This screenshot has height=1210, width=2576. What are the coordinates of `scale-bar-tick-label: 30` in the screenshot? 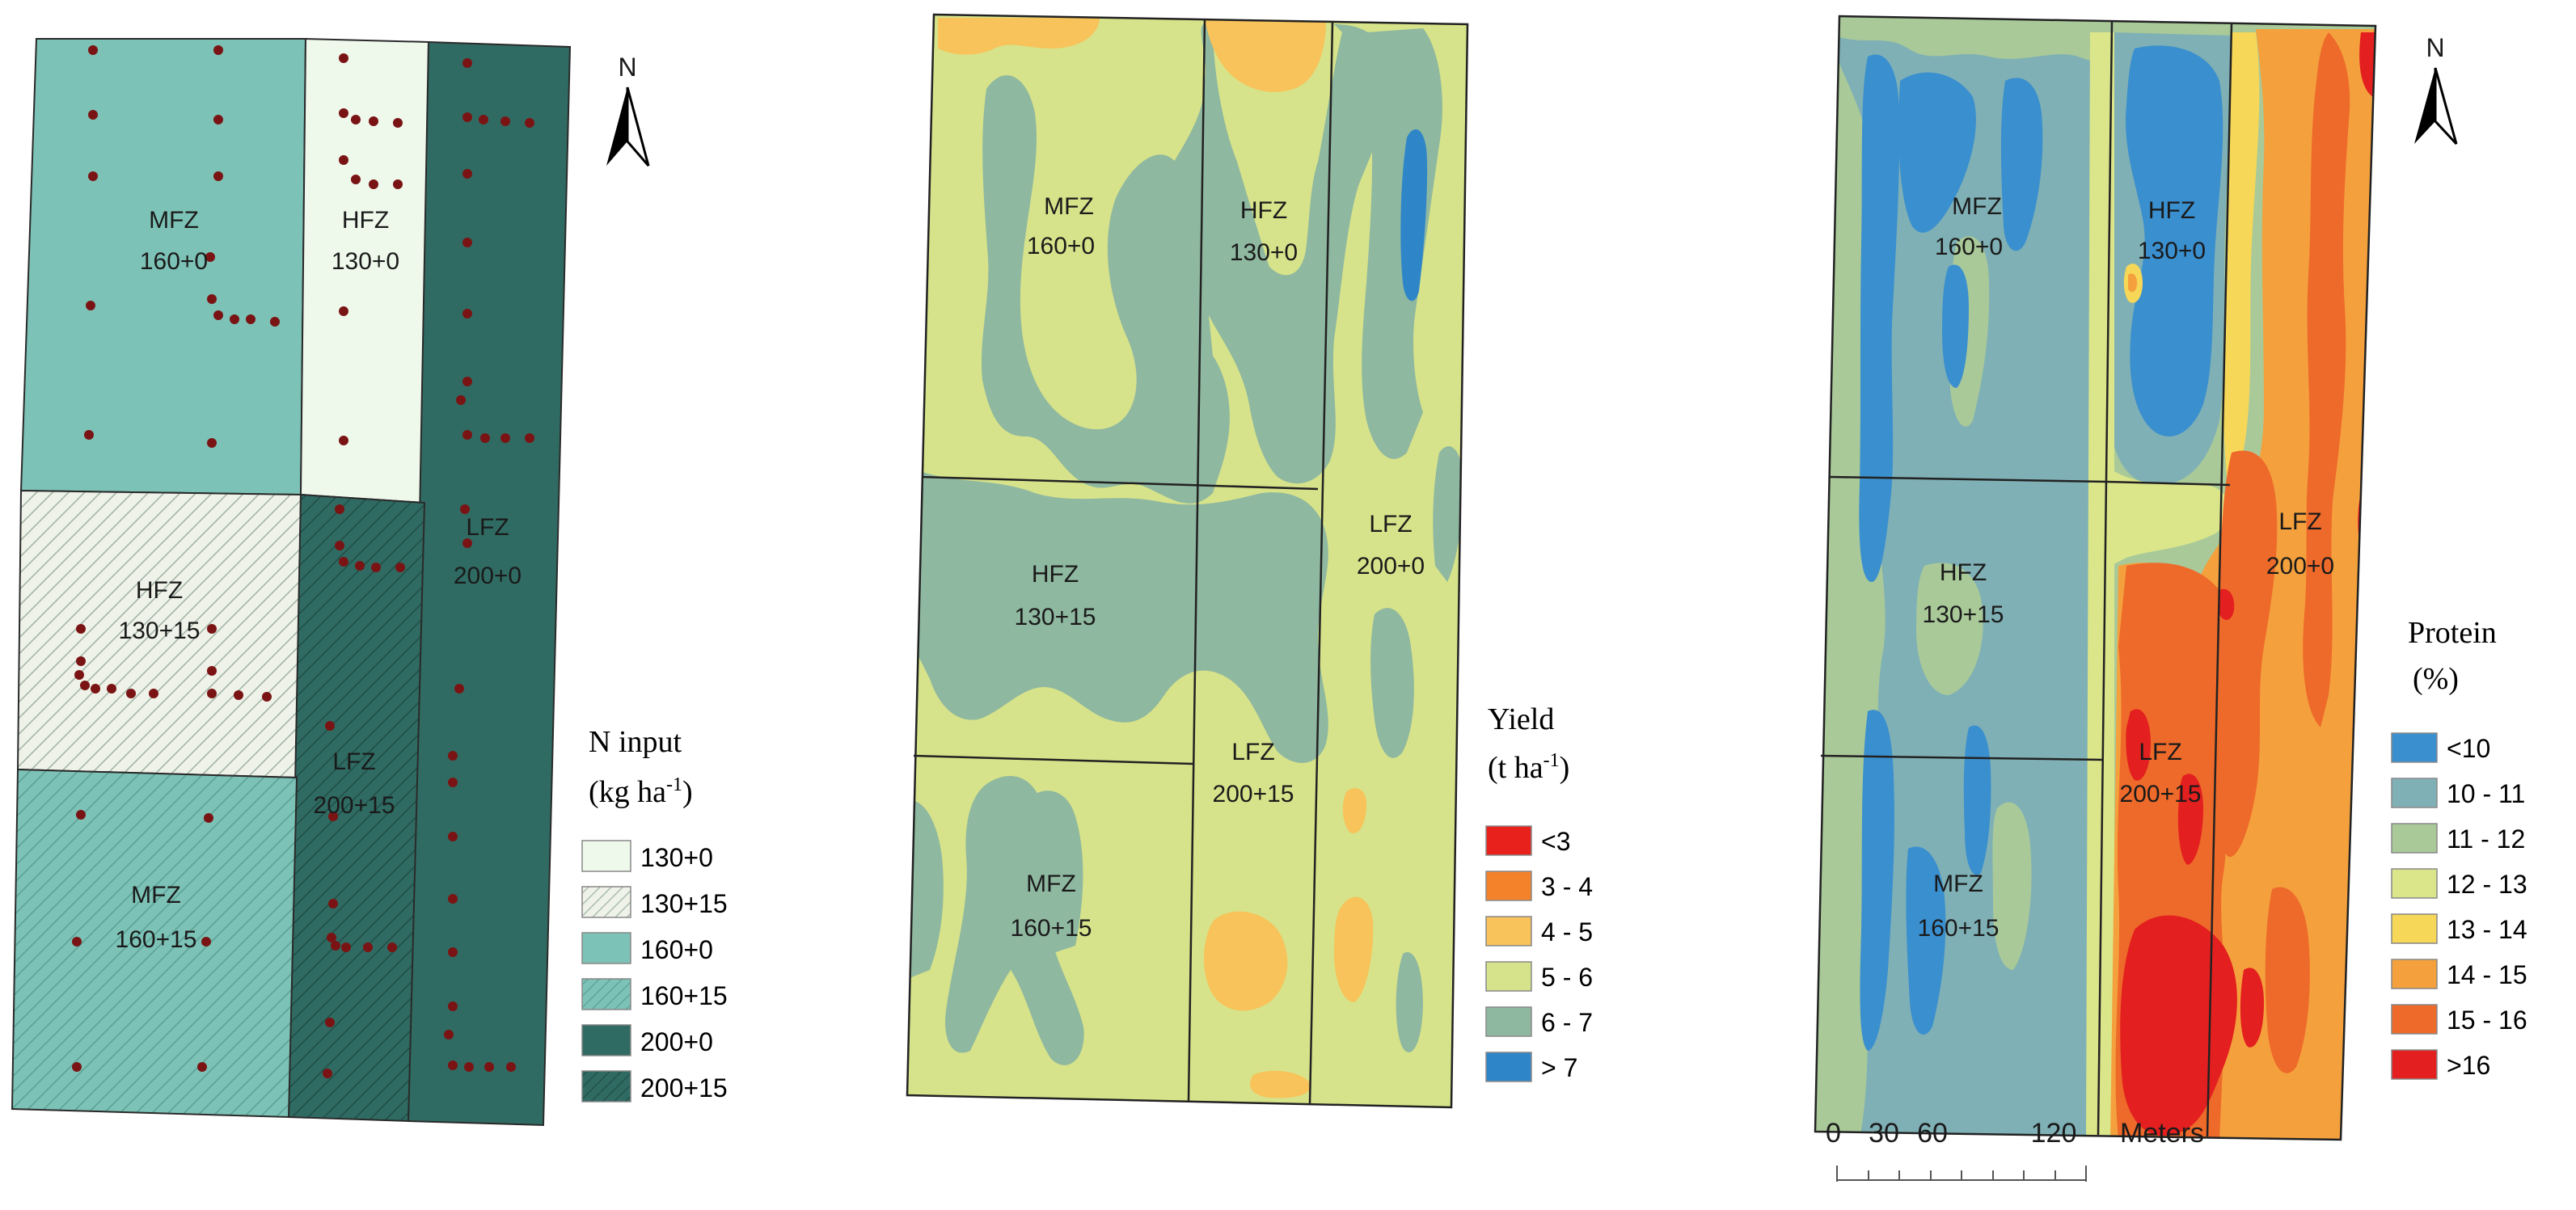 It's located at (1884, 1133).